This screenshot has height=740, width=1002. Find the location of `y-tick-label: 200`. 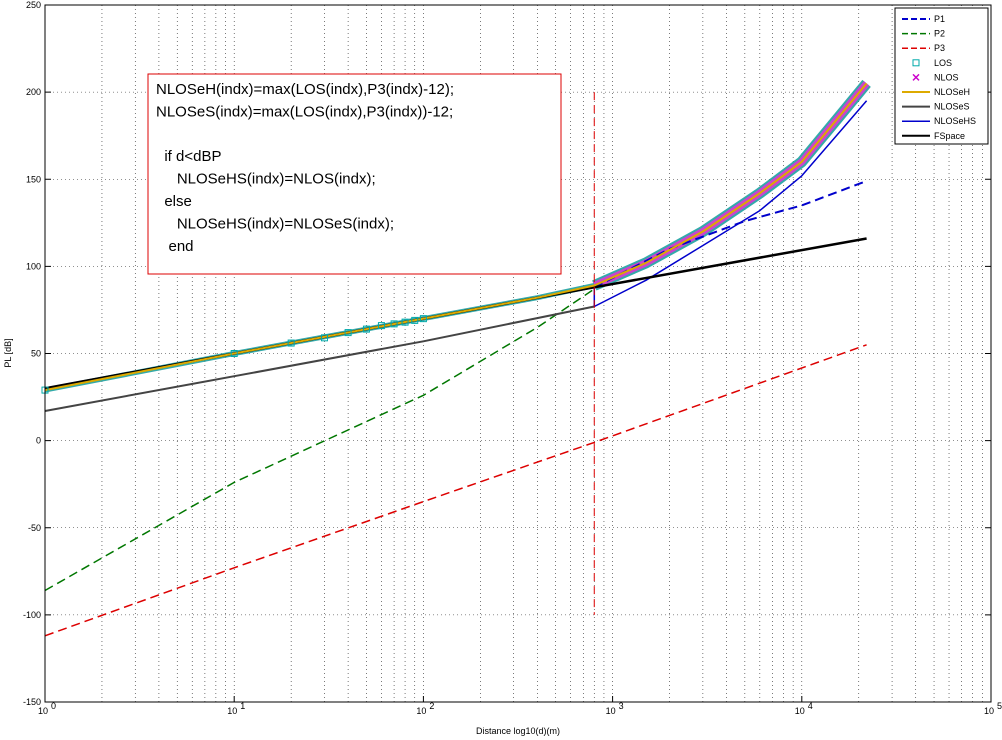

y-tick-label: 200 is located at coordinates (33, 92).